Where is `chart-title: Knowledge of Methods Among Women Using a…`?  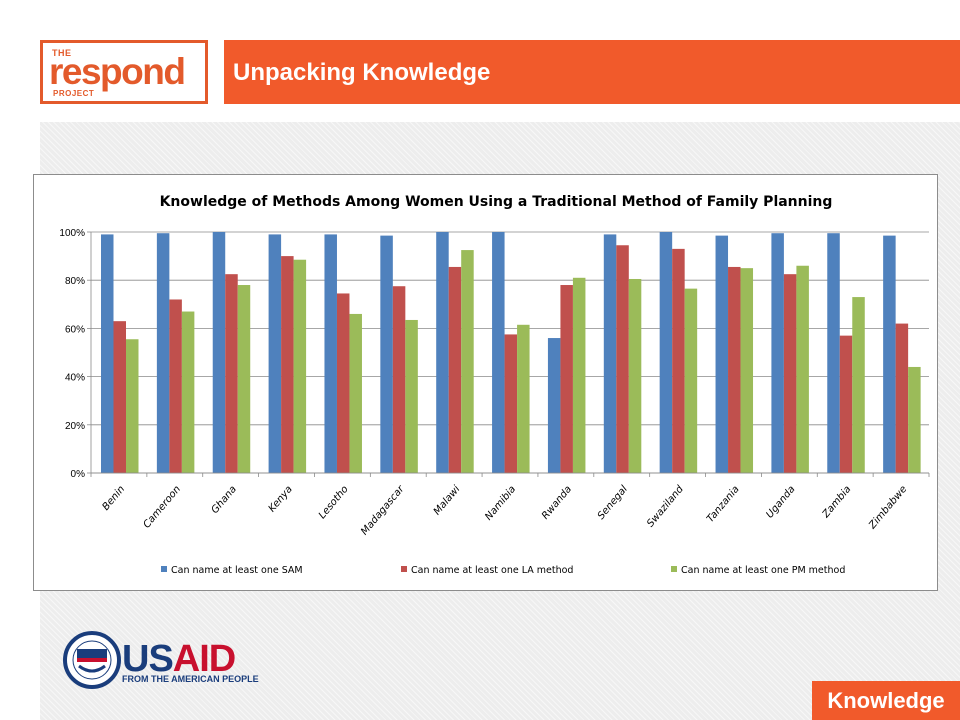
chart-title: Knowledge of Methods Among Women Using a… is located at coordinates (496, 202).